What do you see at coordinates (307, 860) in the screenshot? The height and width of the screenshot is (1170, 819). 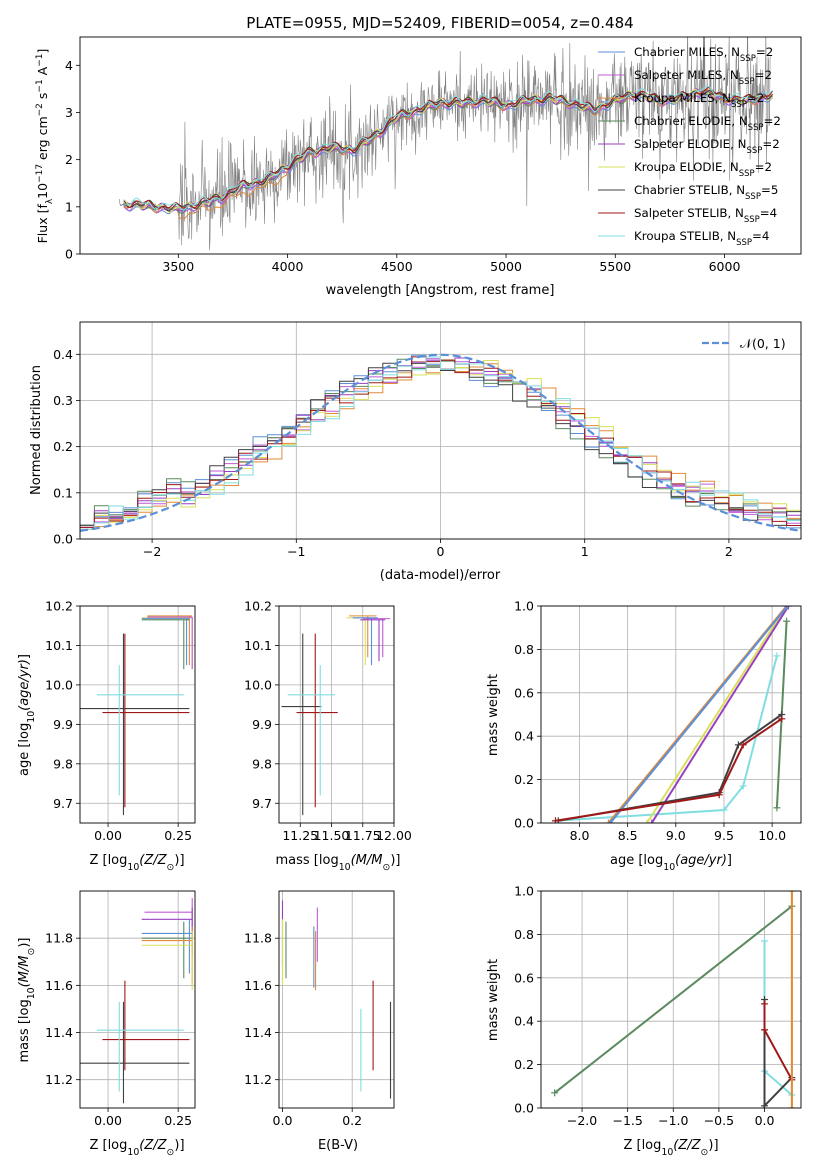 I see `label-part: mass [log` at bounding box center [307, 860].